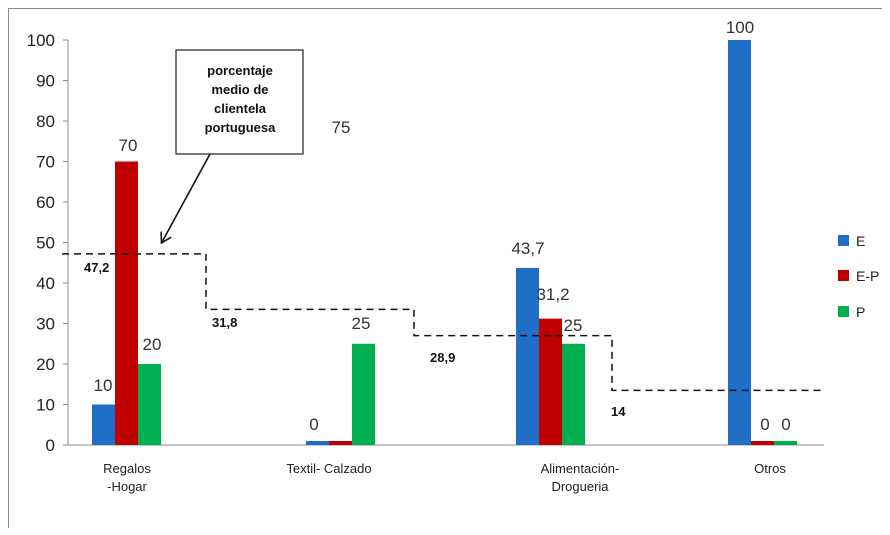 Image resolution: width=890 pixels, height=535 pixels. I want to click on legend-swatch-e-p, so click(843, 275).